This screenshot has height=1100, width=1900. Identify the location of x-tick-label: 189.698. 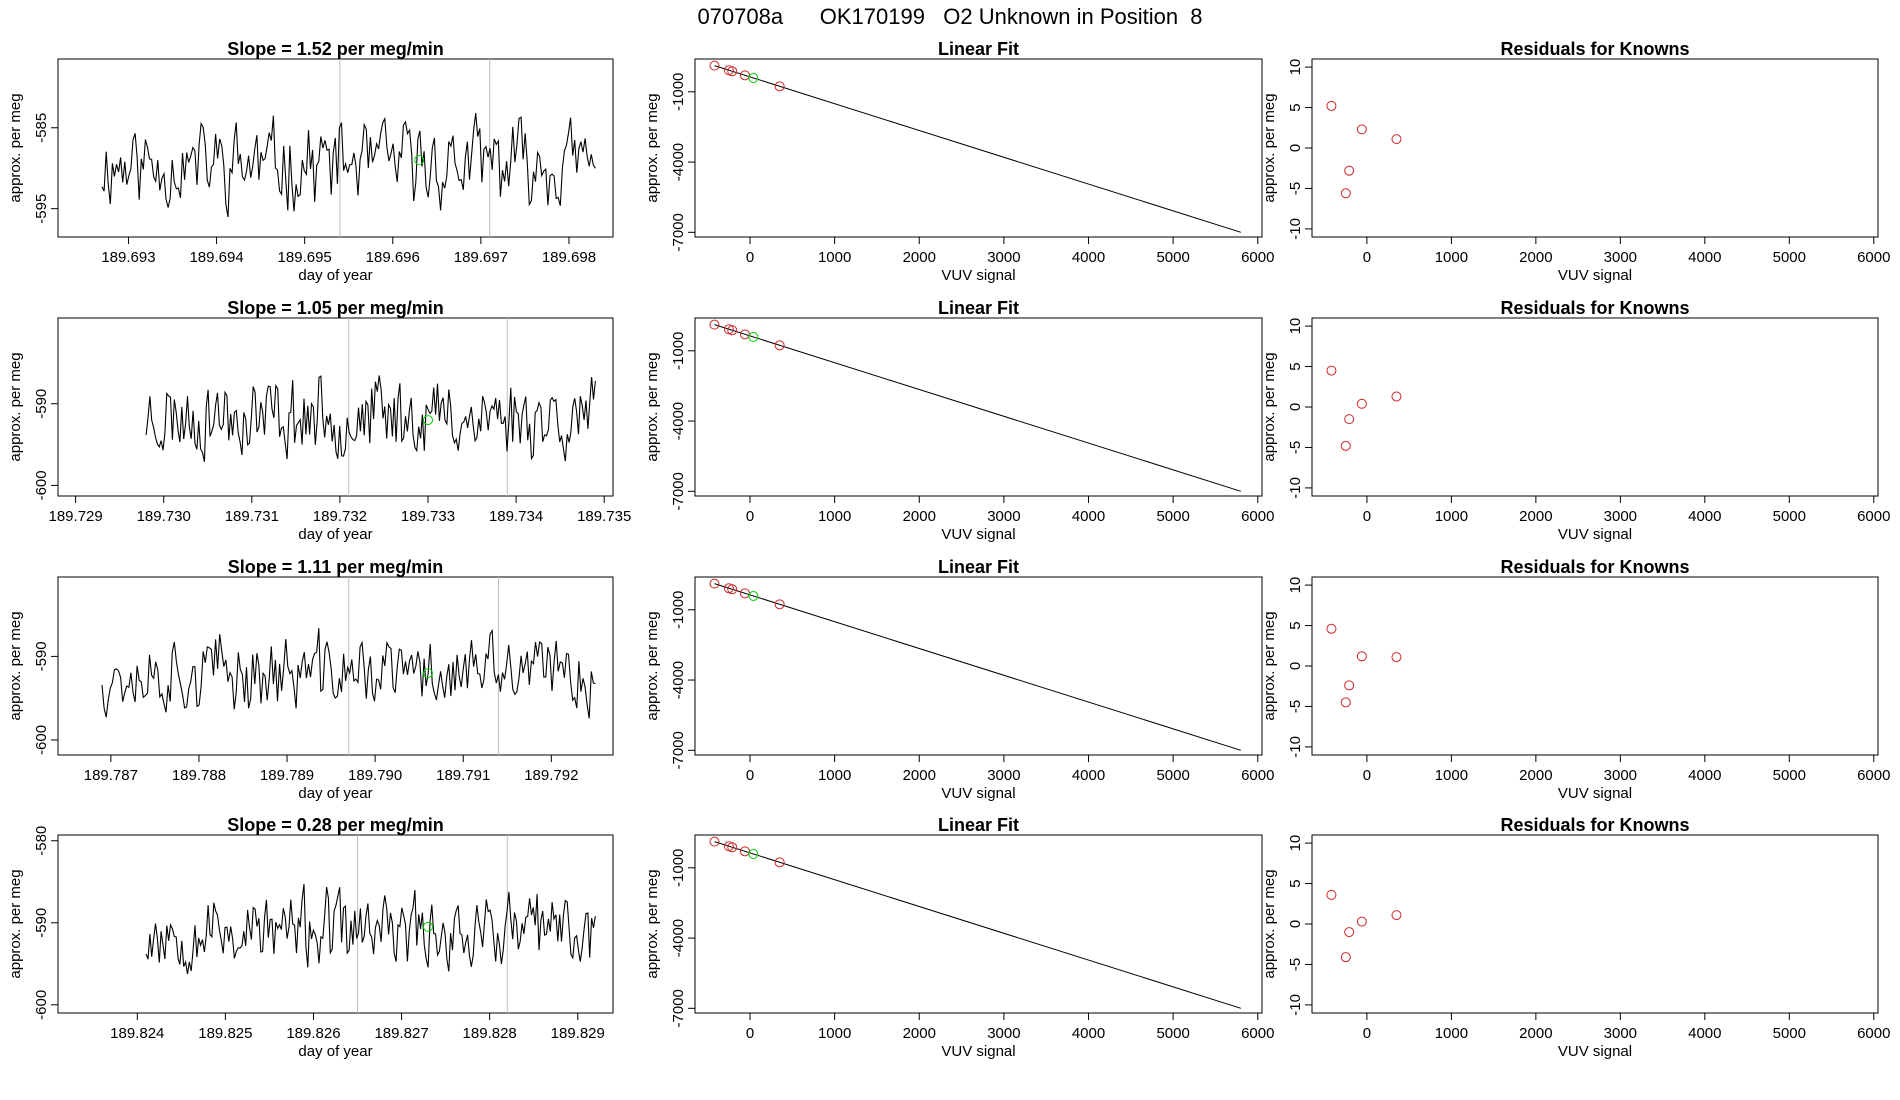
(569, 257).